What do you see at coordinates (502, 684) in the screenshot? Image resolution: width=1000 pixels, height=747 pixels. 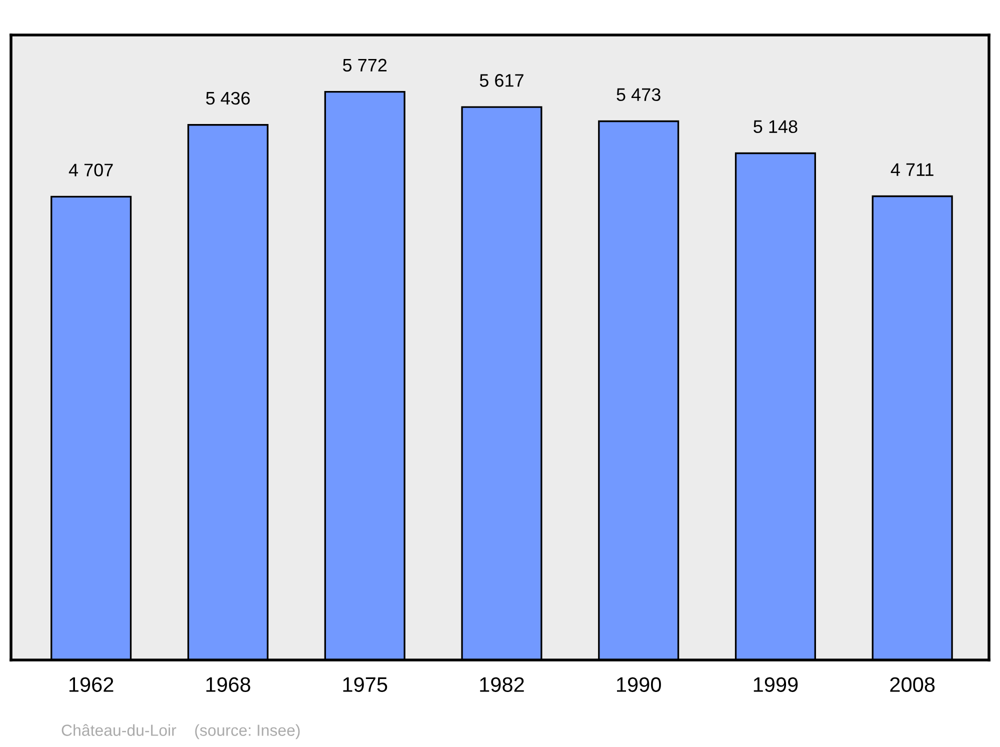 I see `x-tick-label: 1982` at bounding box center [502, 684].